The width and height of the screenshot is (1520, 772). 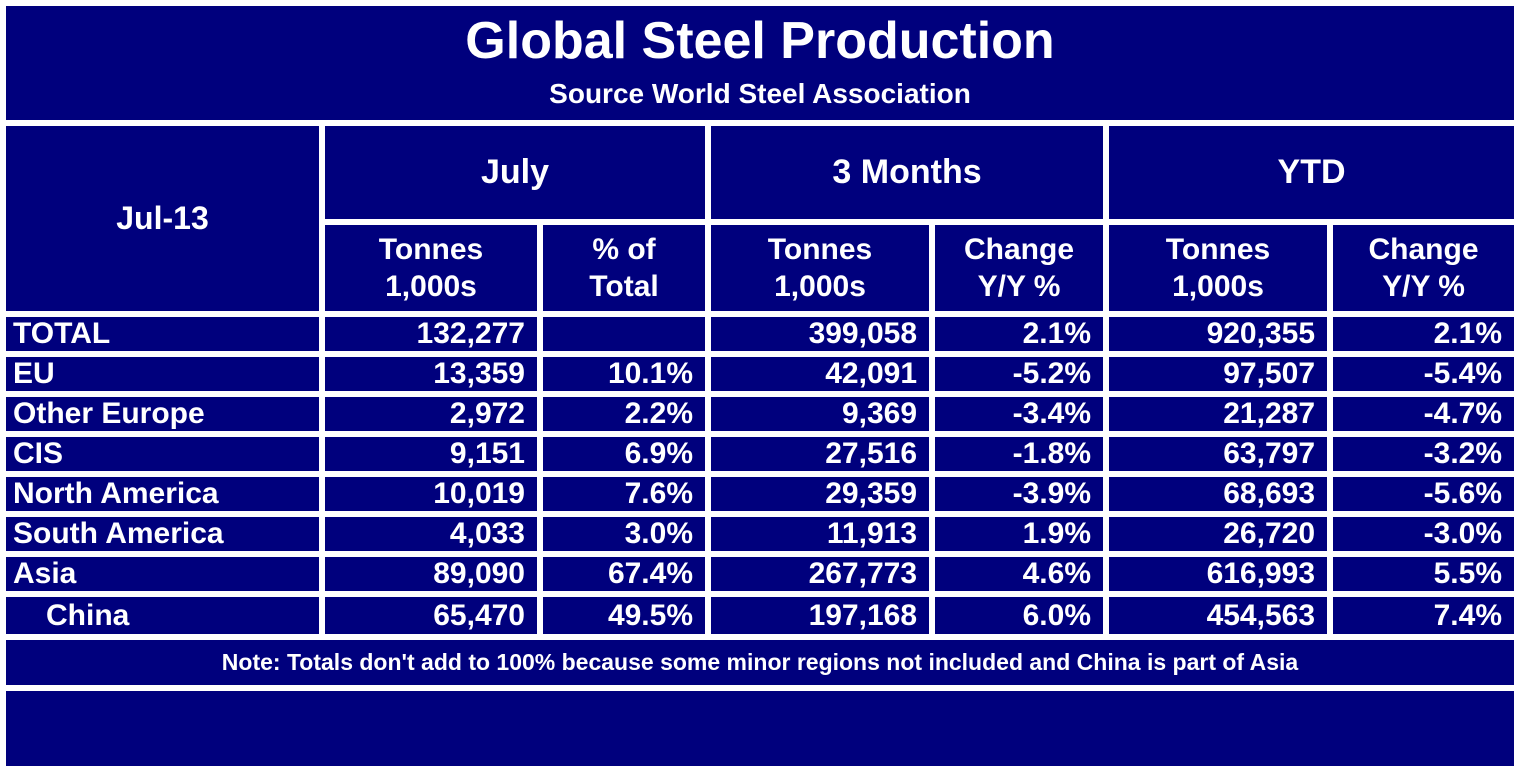 I want to click on july-tonnes-cell: 89,090, so click(x=431, y=574).